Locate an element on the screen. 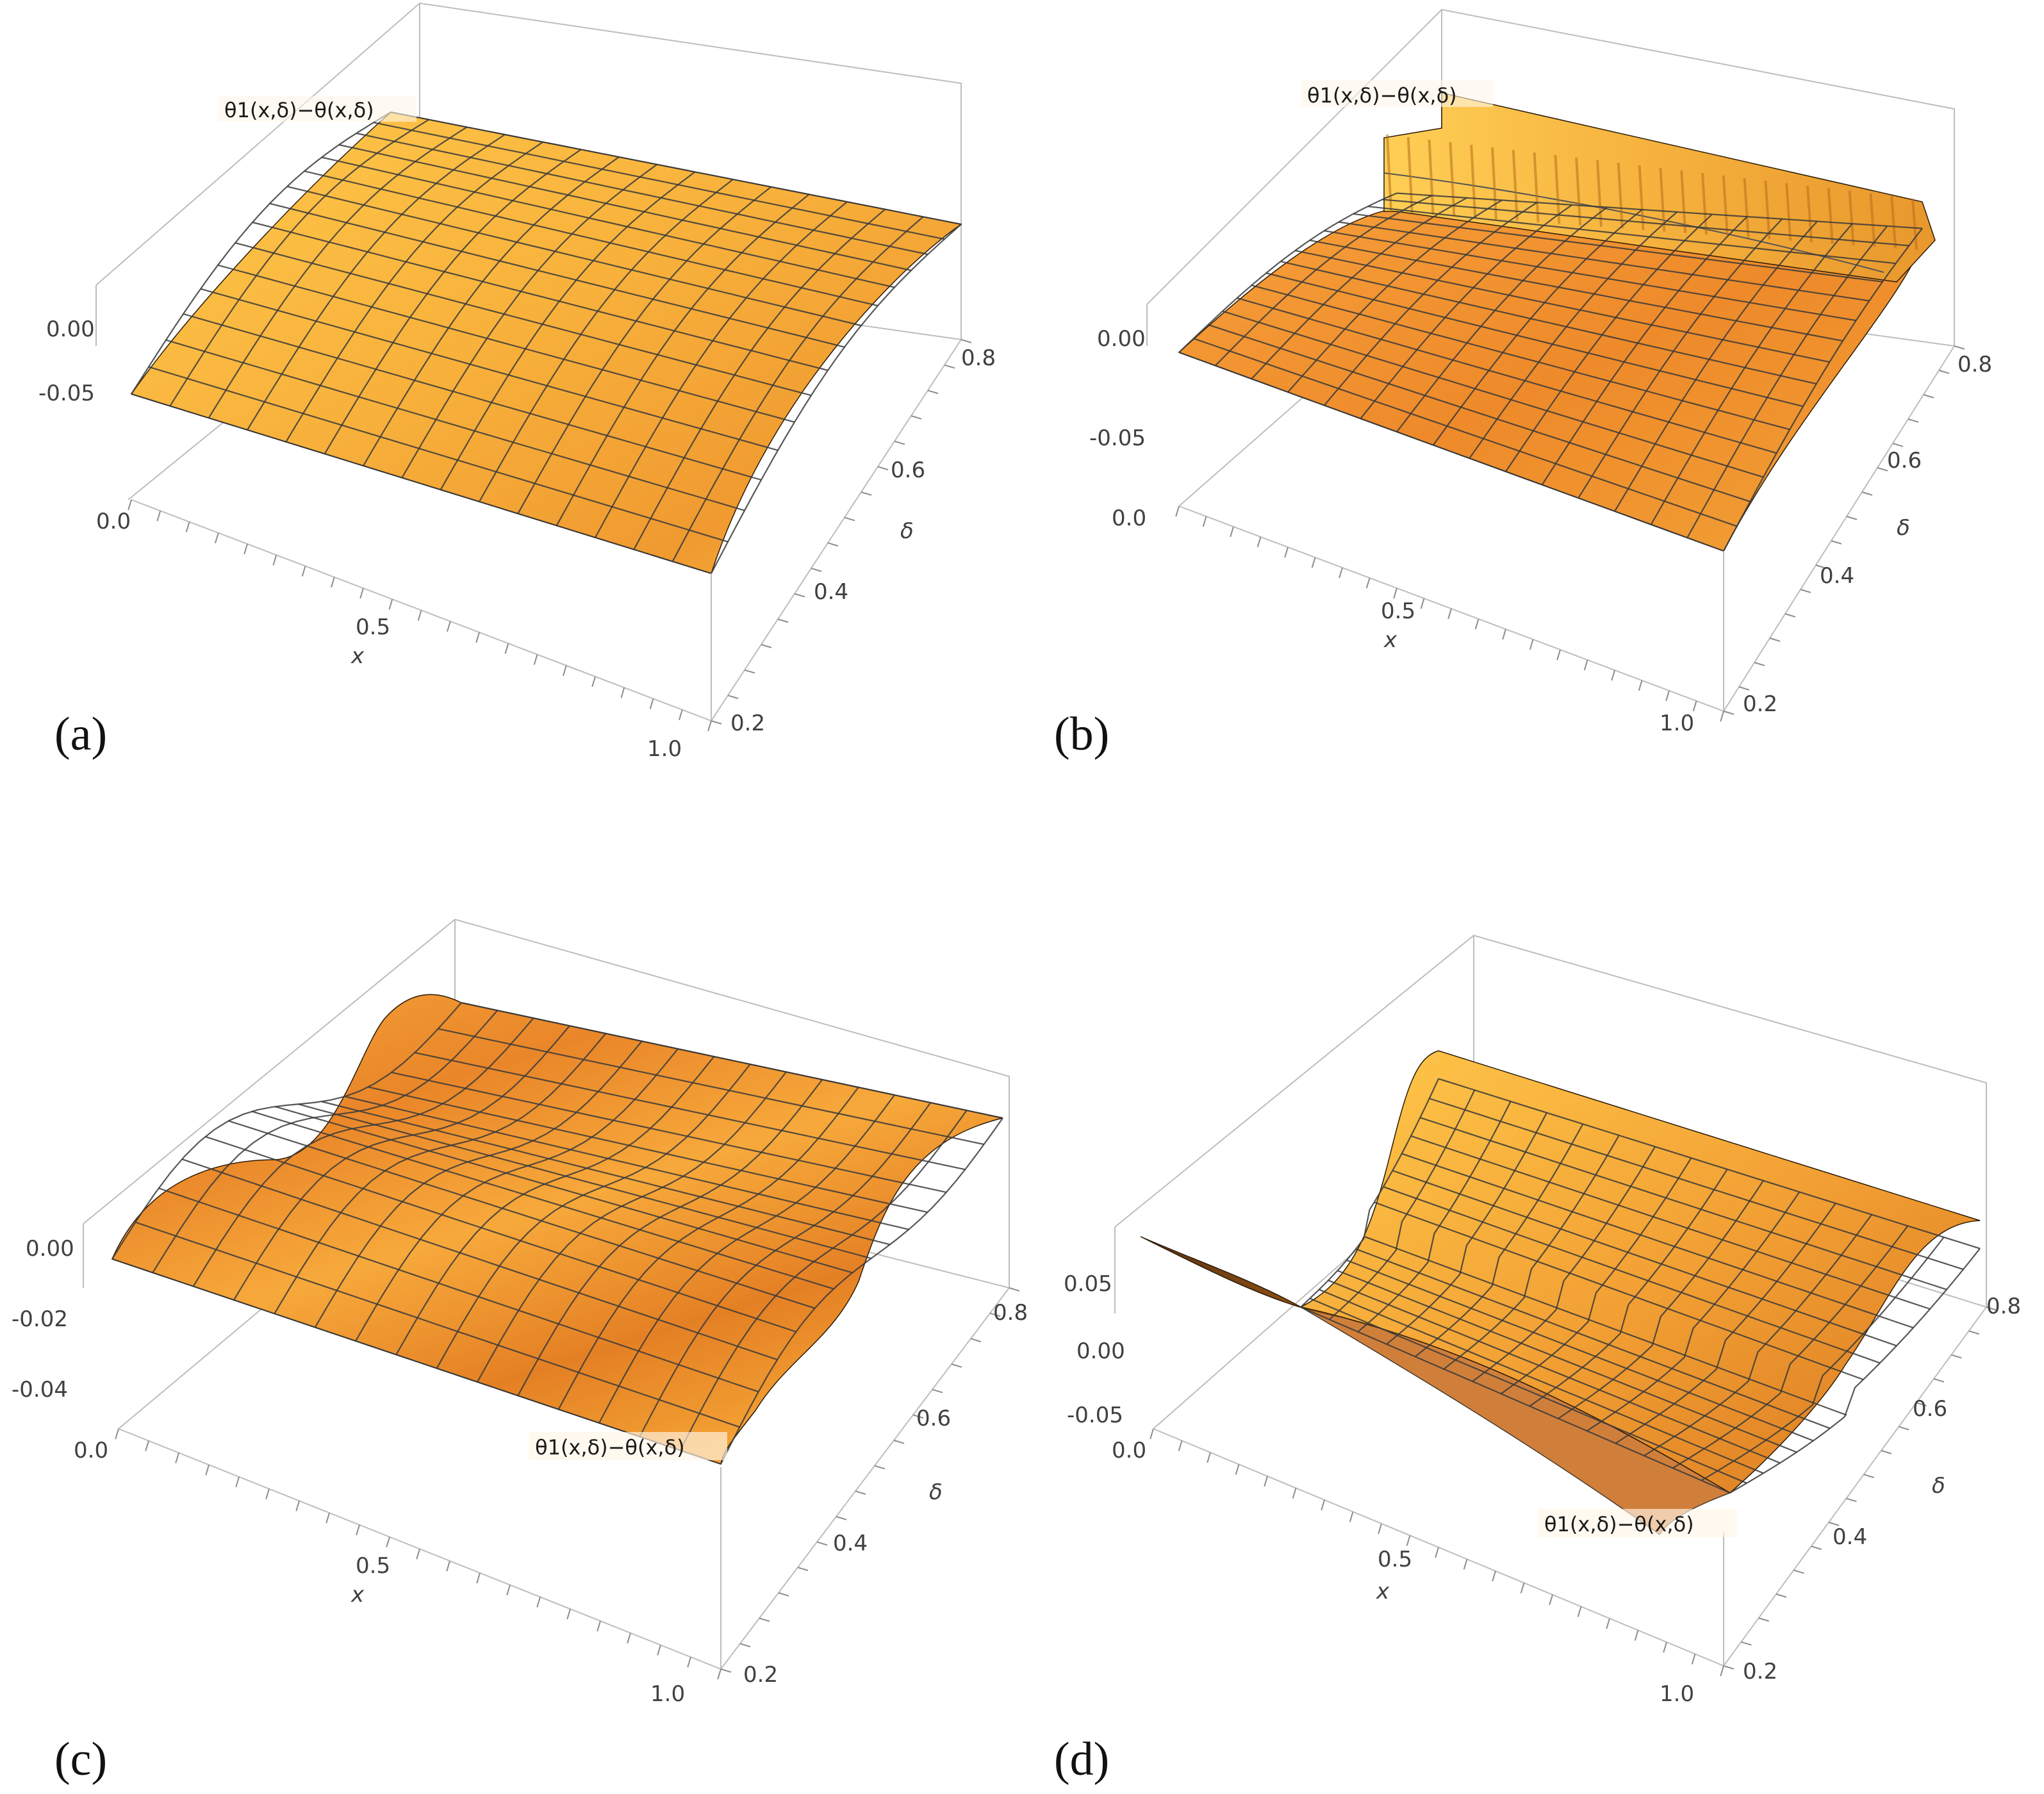 The image size is (2044, 1794). y-tick: 0.4 is located at coordinates (1850, 1537).